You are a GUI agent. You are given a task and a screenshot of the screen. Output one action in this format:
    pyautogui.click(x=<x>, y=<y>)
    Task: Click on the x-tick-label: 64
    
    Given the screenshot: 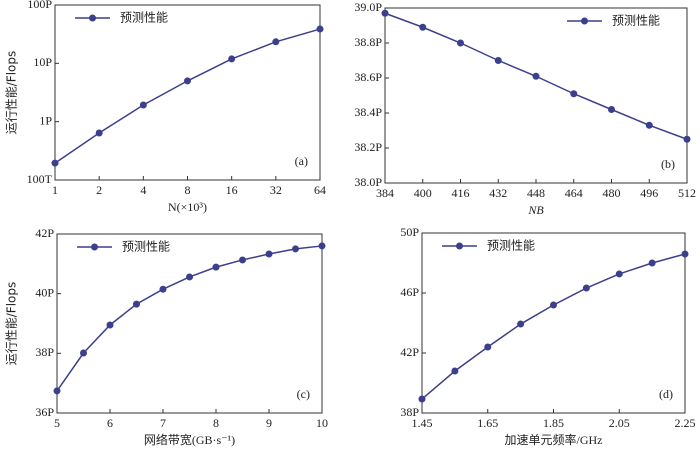 What is the action you would take?
    pyautogui.click(x=320, y=190)
    